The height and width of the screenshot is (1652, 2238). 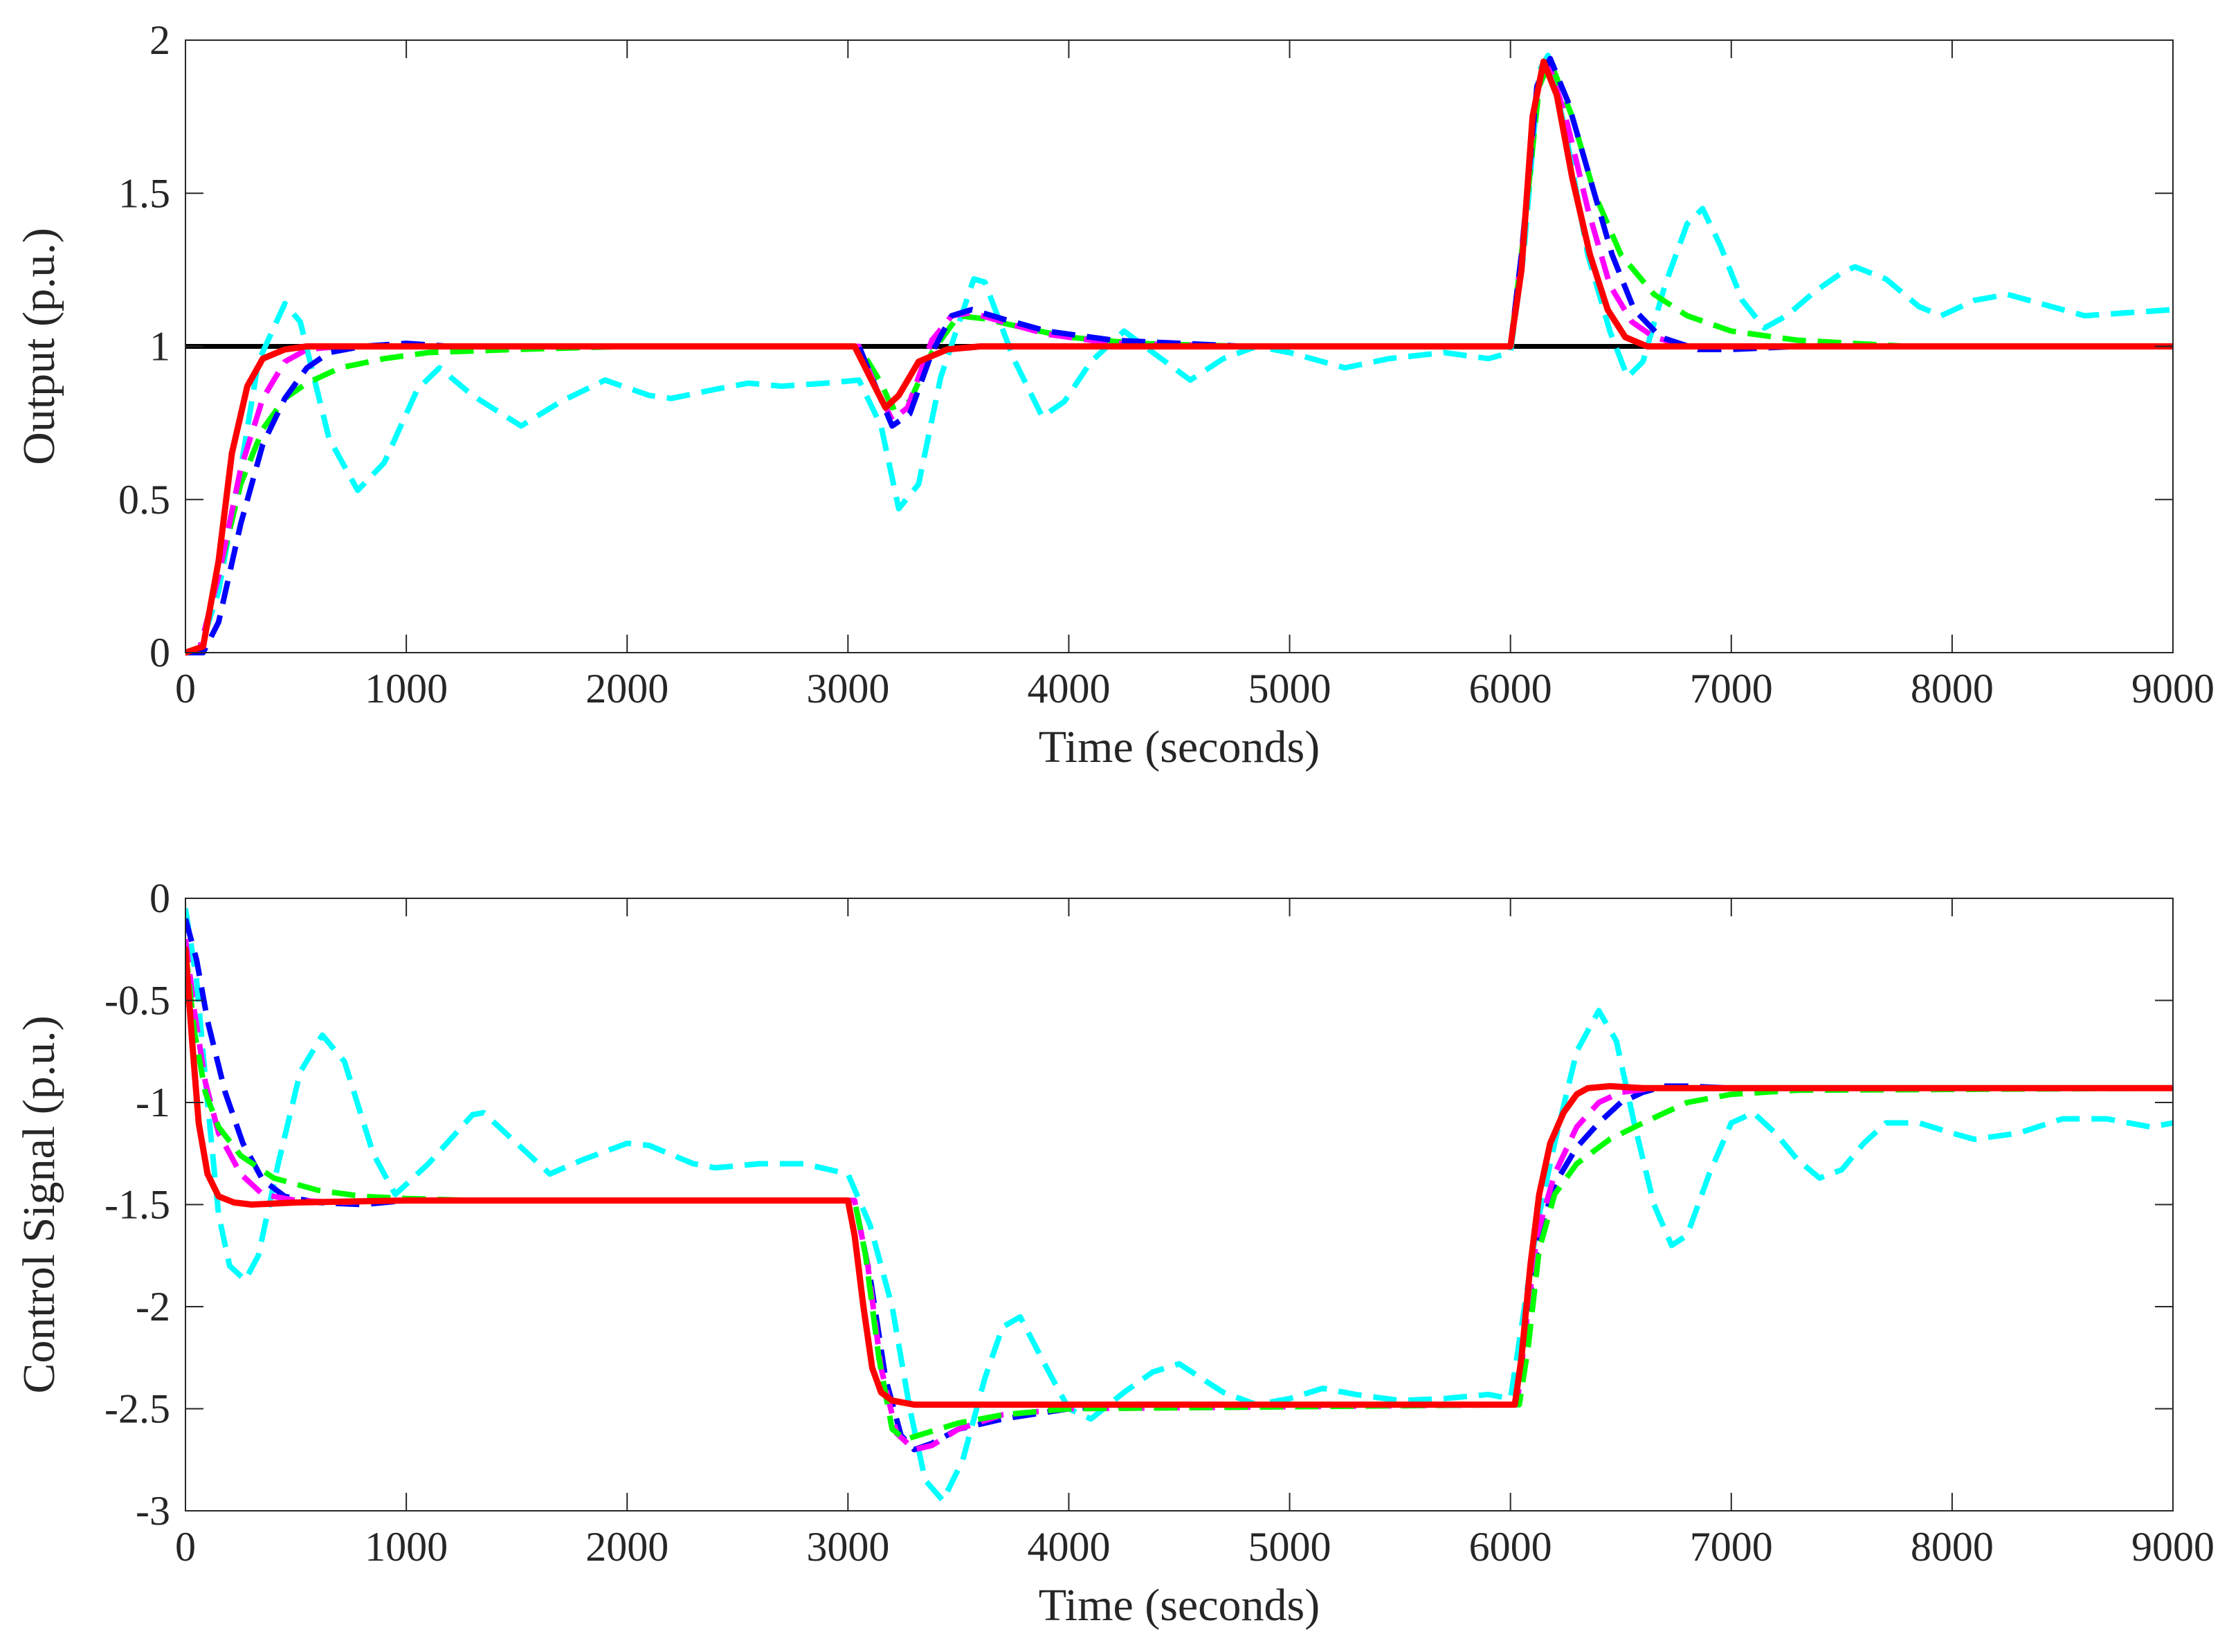 What do you see at coordinates (185, 1547) in the screenshot?
I see `control-signal-plot-xtick-label: 0` at bounding box center [185, 1547].